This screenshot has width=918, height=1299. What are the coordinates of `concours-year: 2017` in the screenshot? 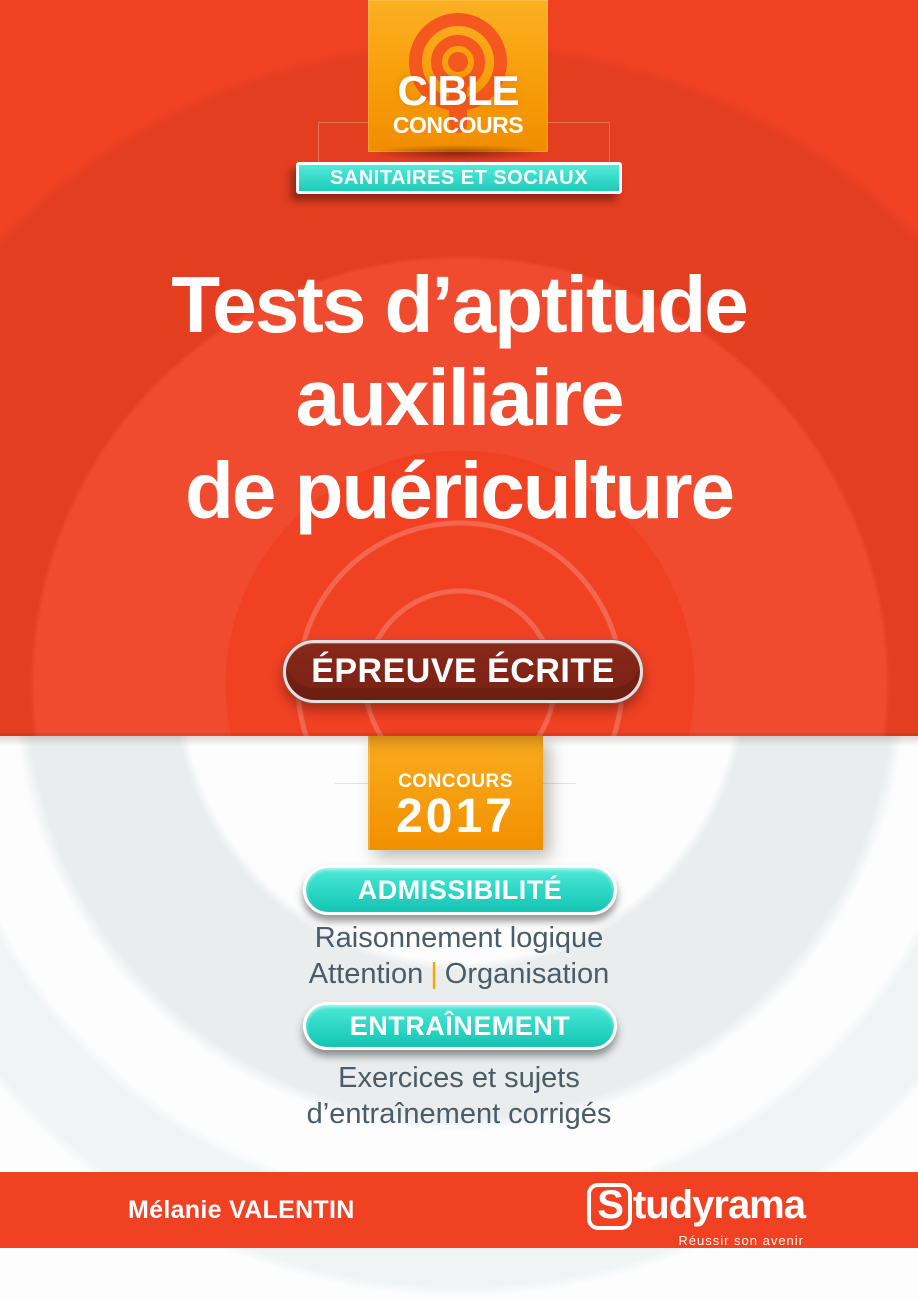 It's located at (455, 816).